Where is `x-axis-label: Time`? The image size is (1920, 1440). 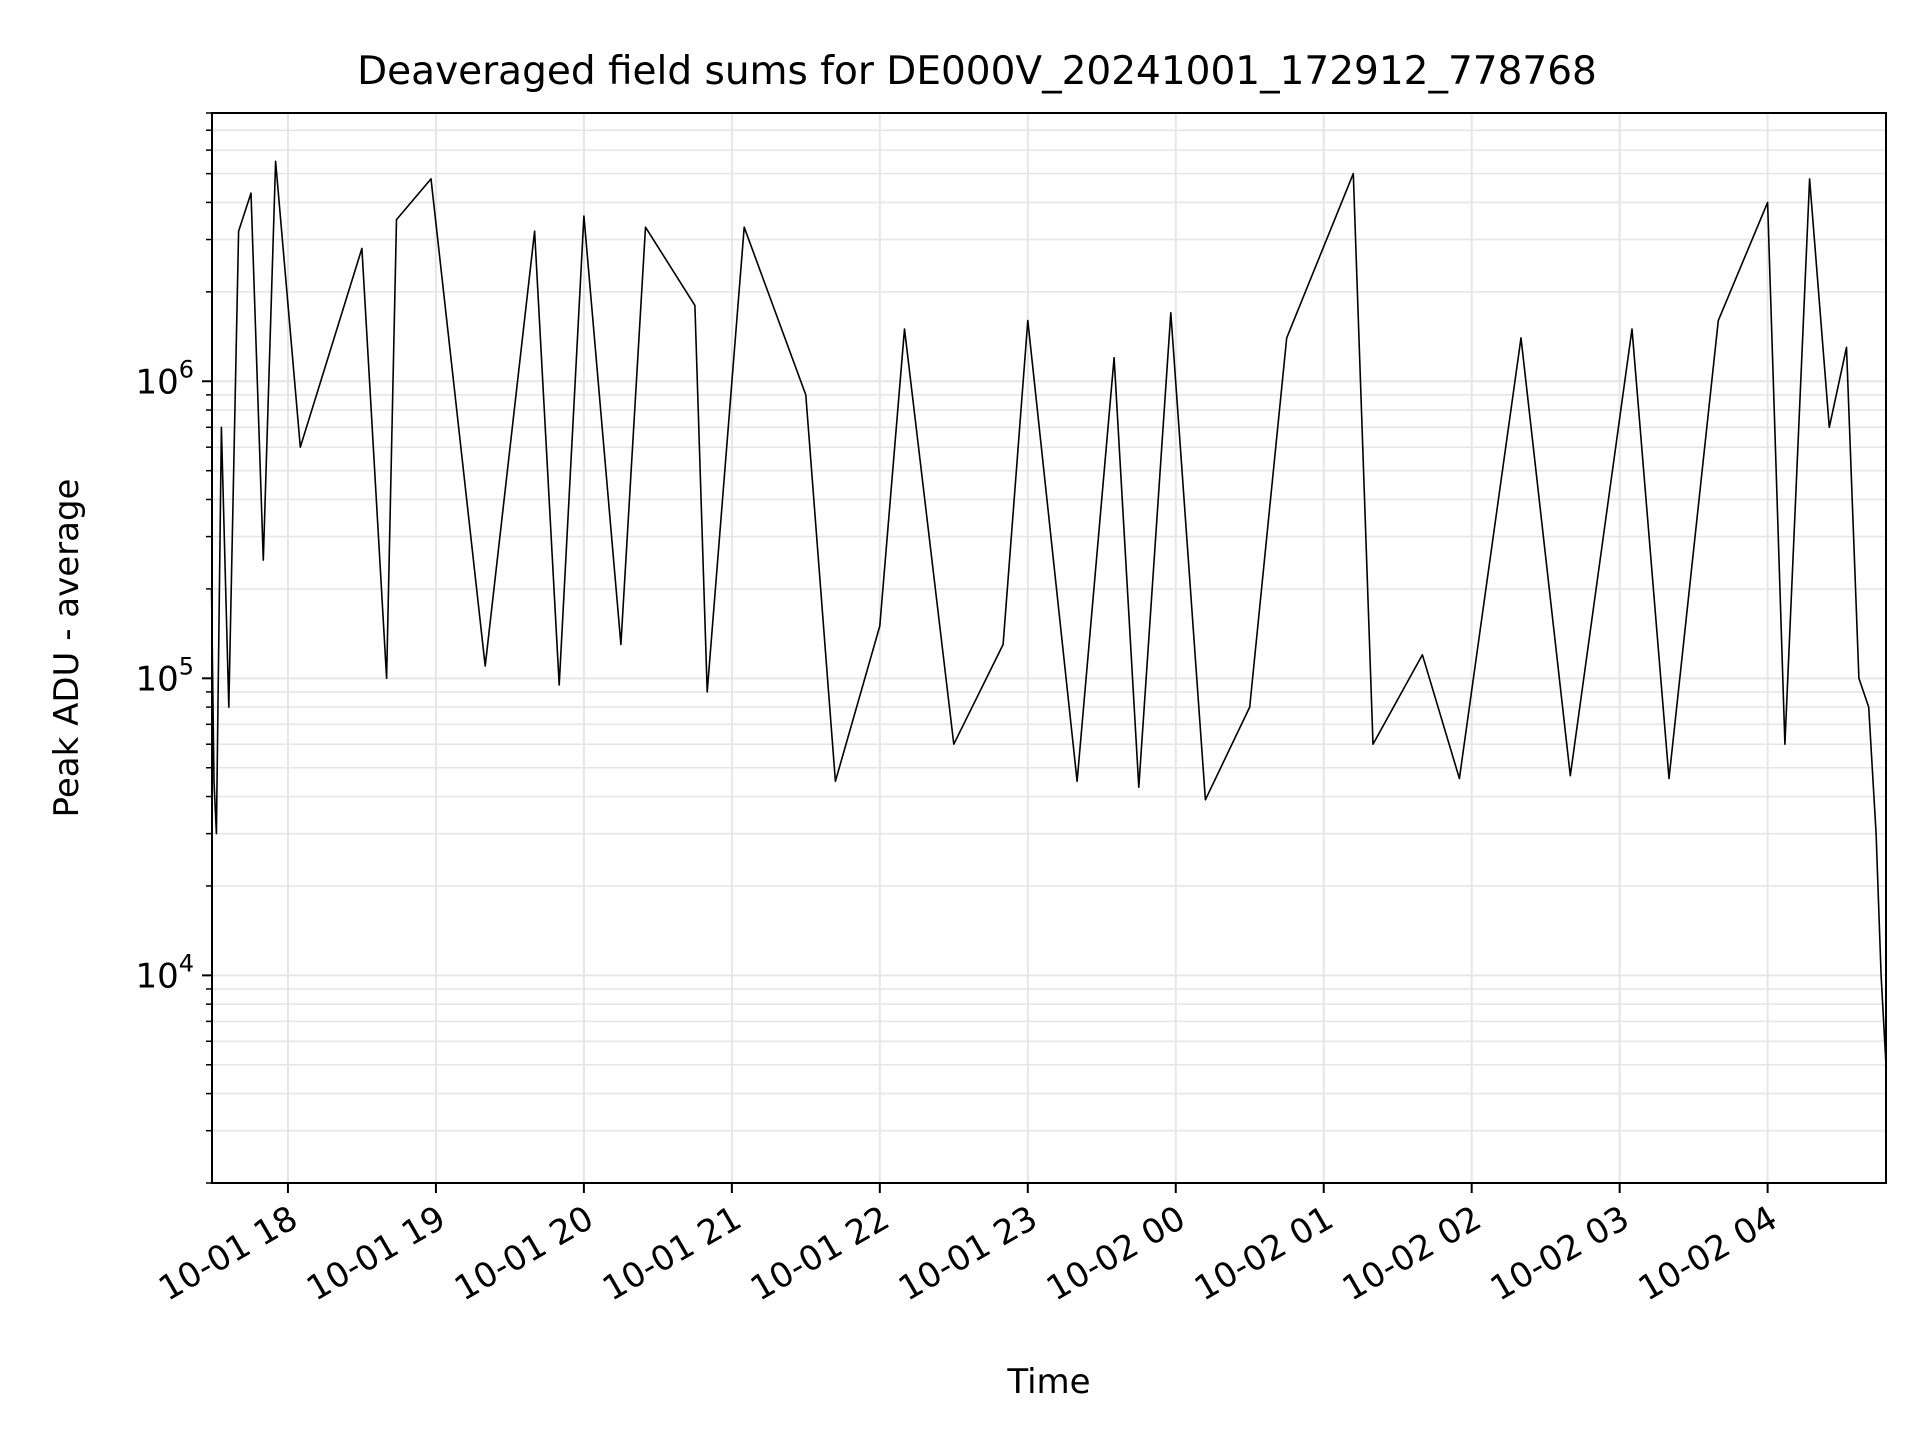
x-axis-label: Time is located at coordinates (1048, 1382).